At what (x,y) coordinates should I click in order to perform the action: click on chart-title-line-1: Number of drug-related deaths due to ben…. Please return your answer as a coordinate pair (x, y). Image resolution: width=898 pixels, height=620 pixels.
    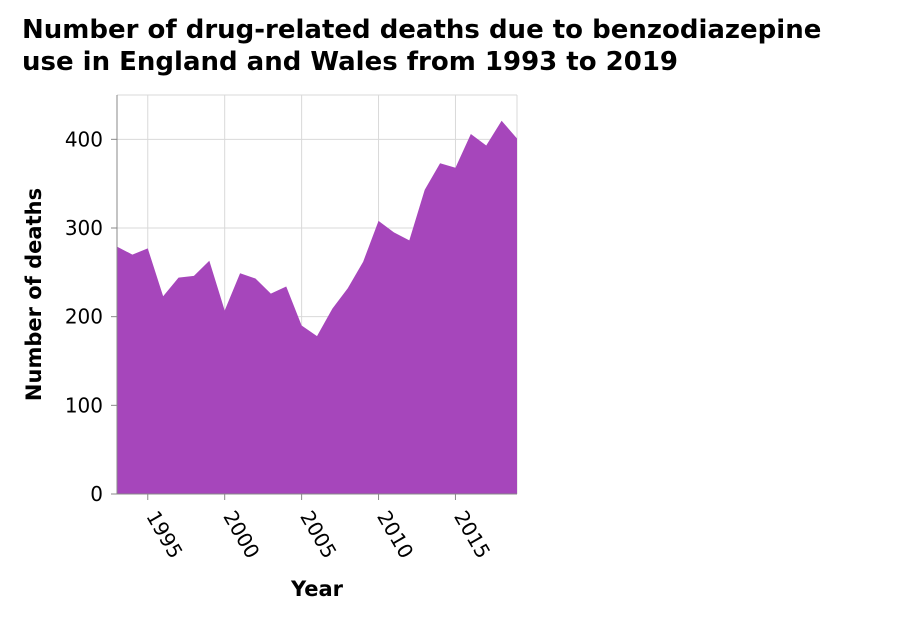
    Looking at the image, I should click on (422, 30).